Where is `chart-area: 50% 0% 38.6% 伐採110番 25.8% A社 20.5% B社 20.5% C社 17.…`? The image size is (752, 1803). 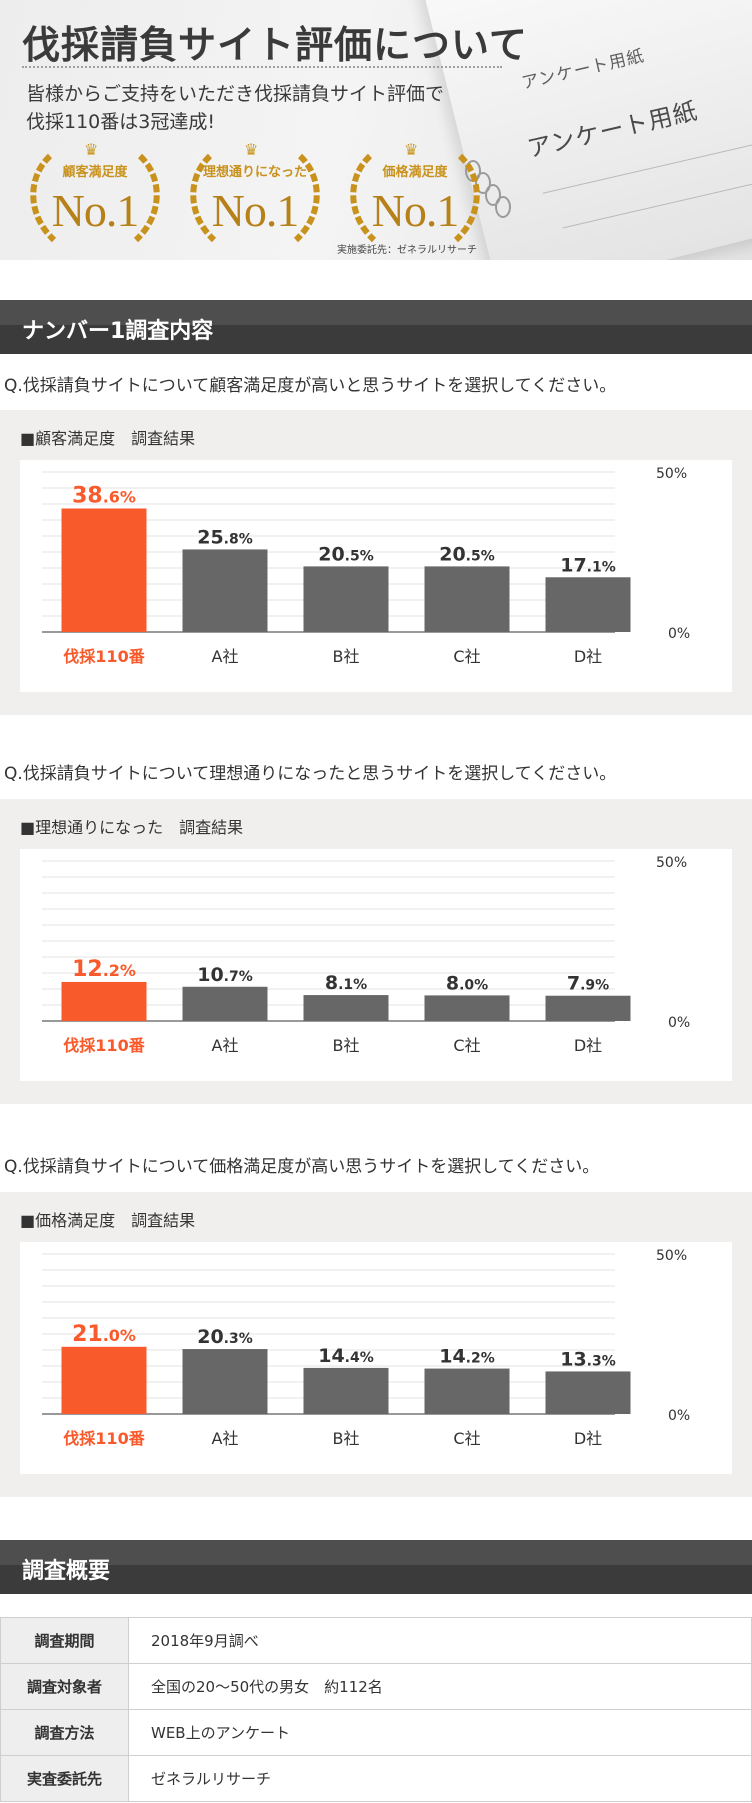
chart-area: 50% 0% 38.6% 伐採110番 25.8% A社 20.5% B社 20.5% C社 17.… is located at coordinates (376, 576).